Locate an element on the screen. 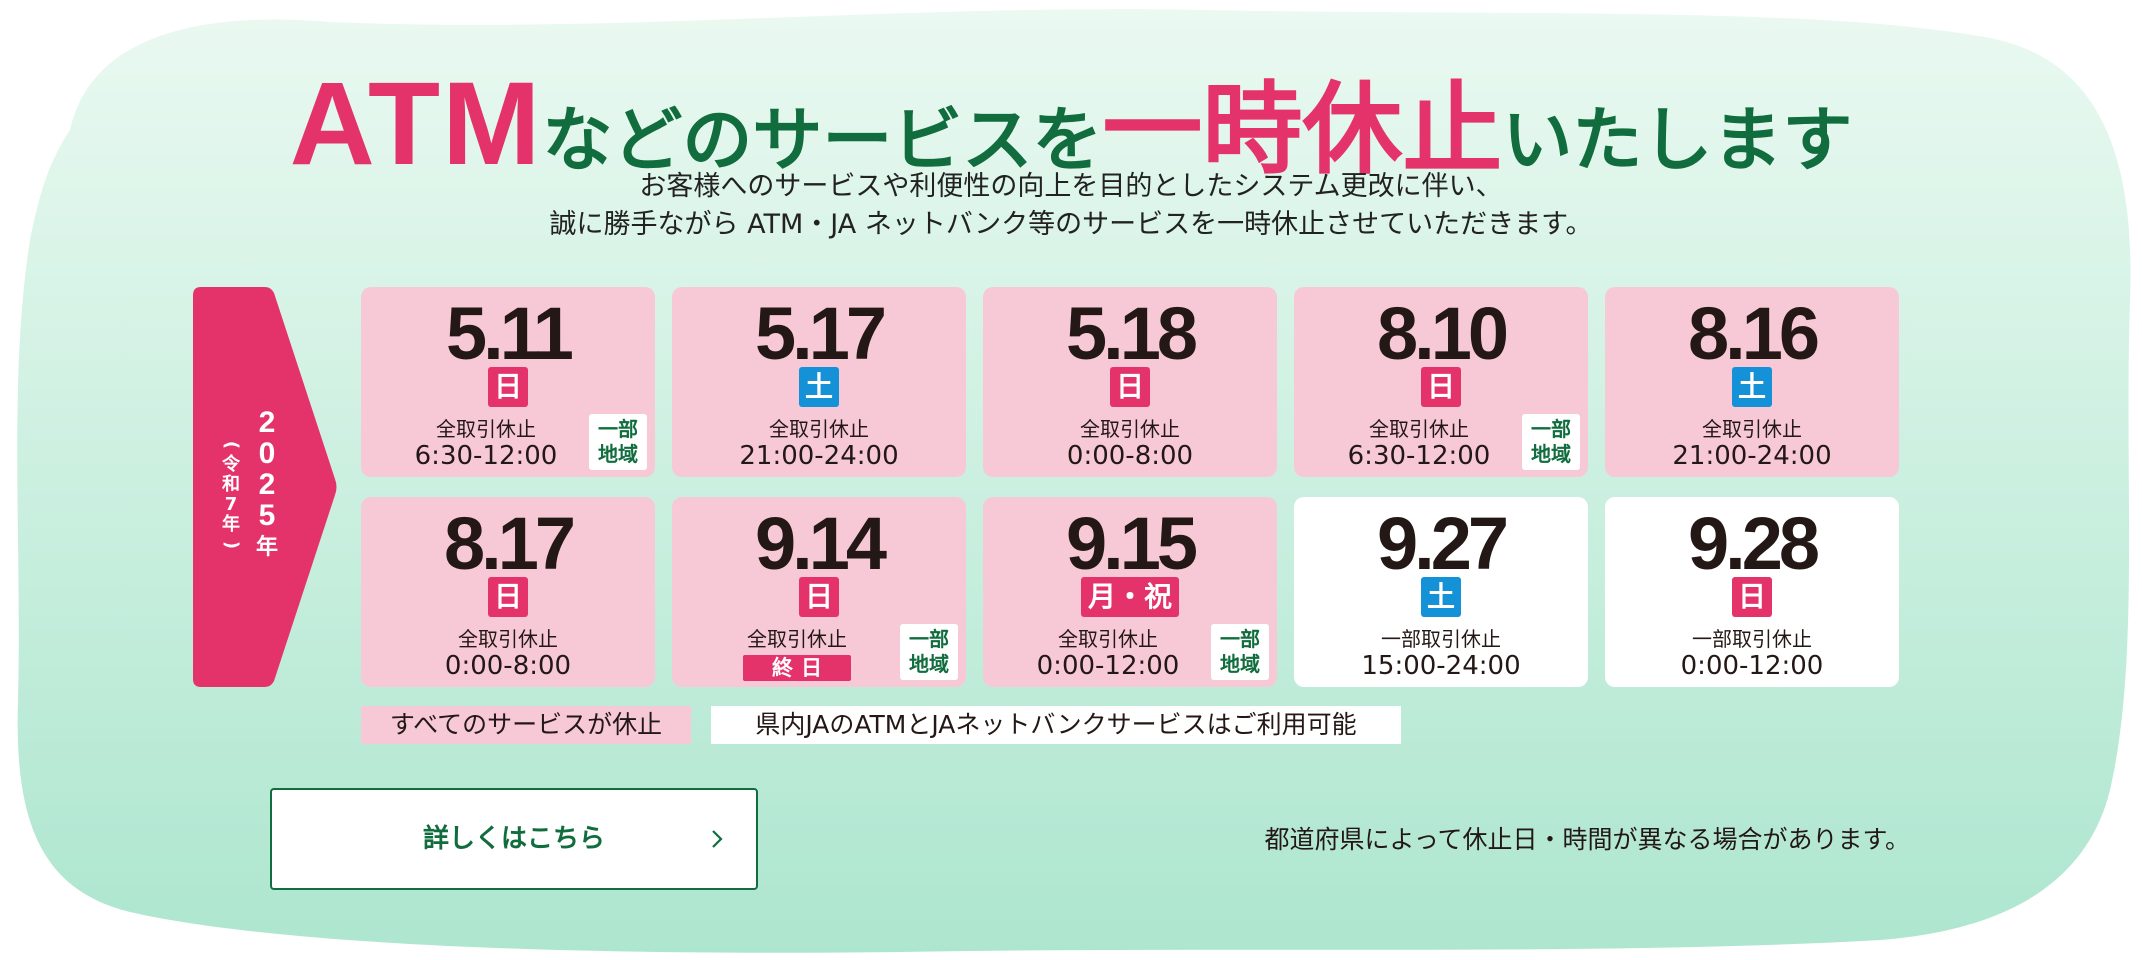  date-card-9-15: 9.15 月・祝 全取引休止 0:00-12:00 一部 地域 is located at coordinates (1130, 592).